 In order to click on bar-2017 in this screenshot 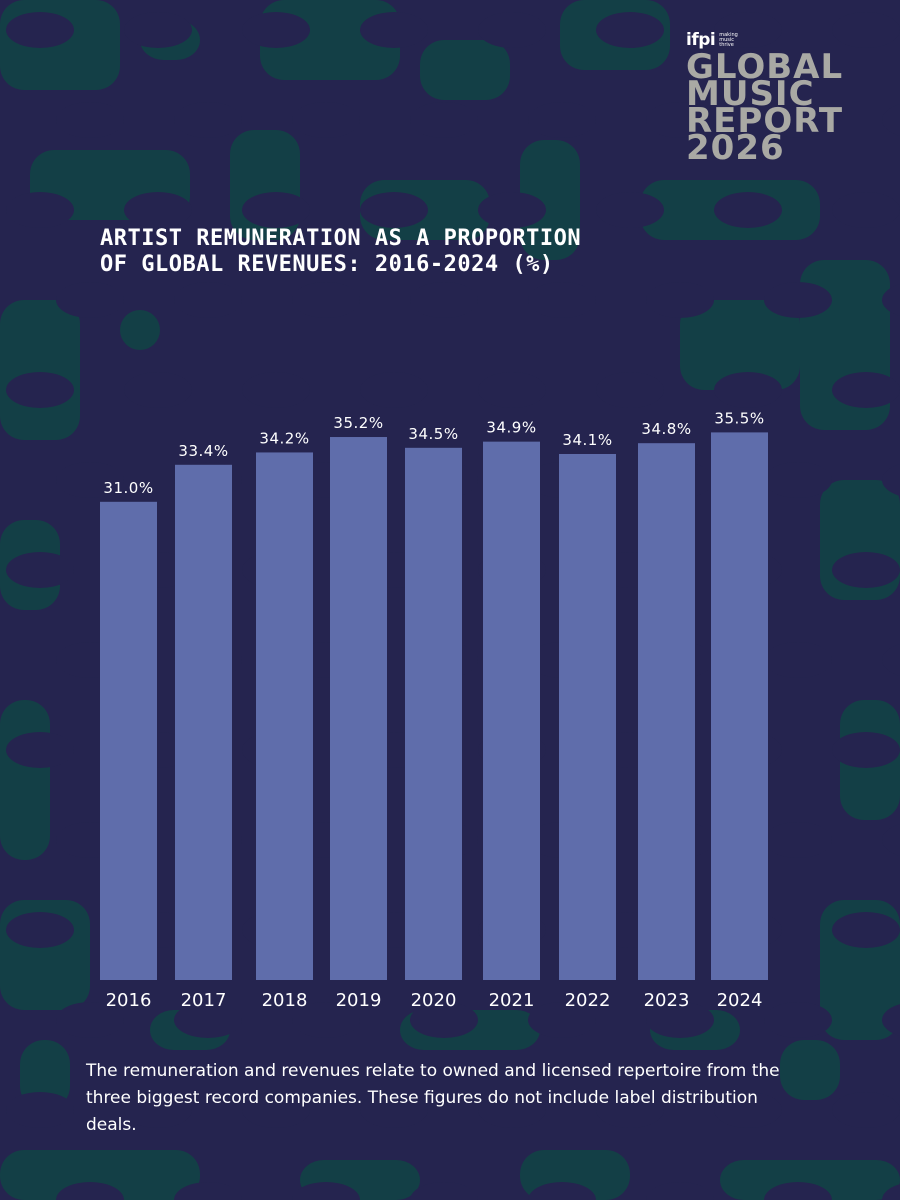, I will do `click(203, 722)`.